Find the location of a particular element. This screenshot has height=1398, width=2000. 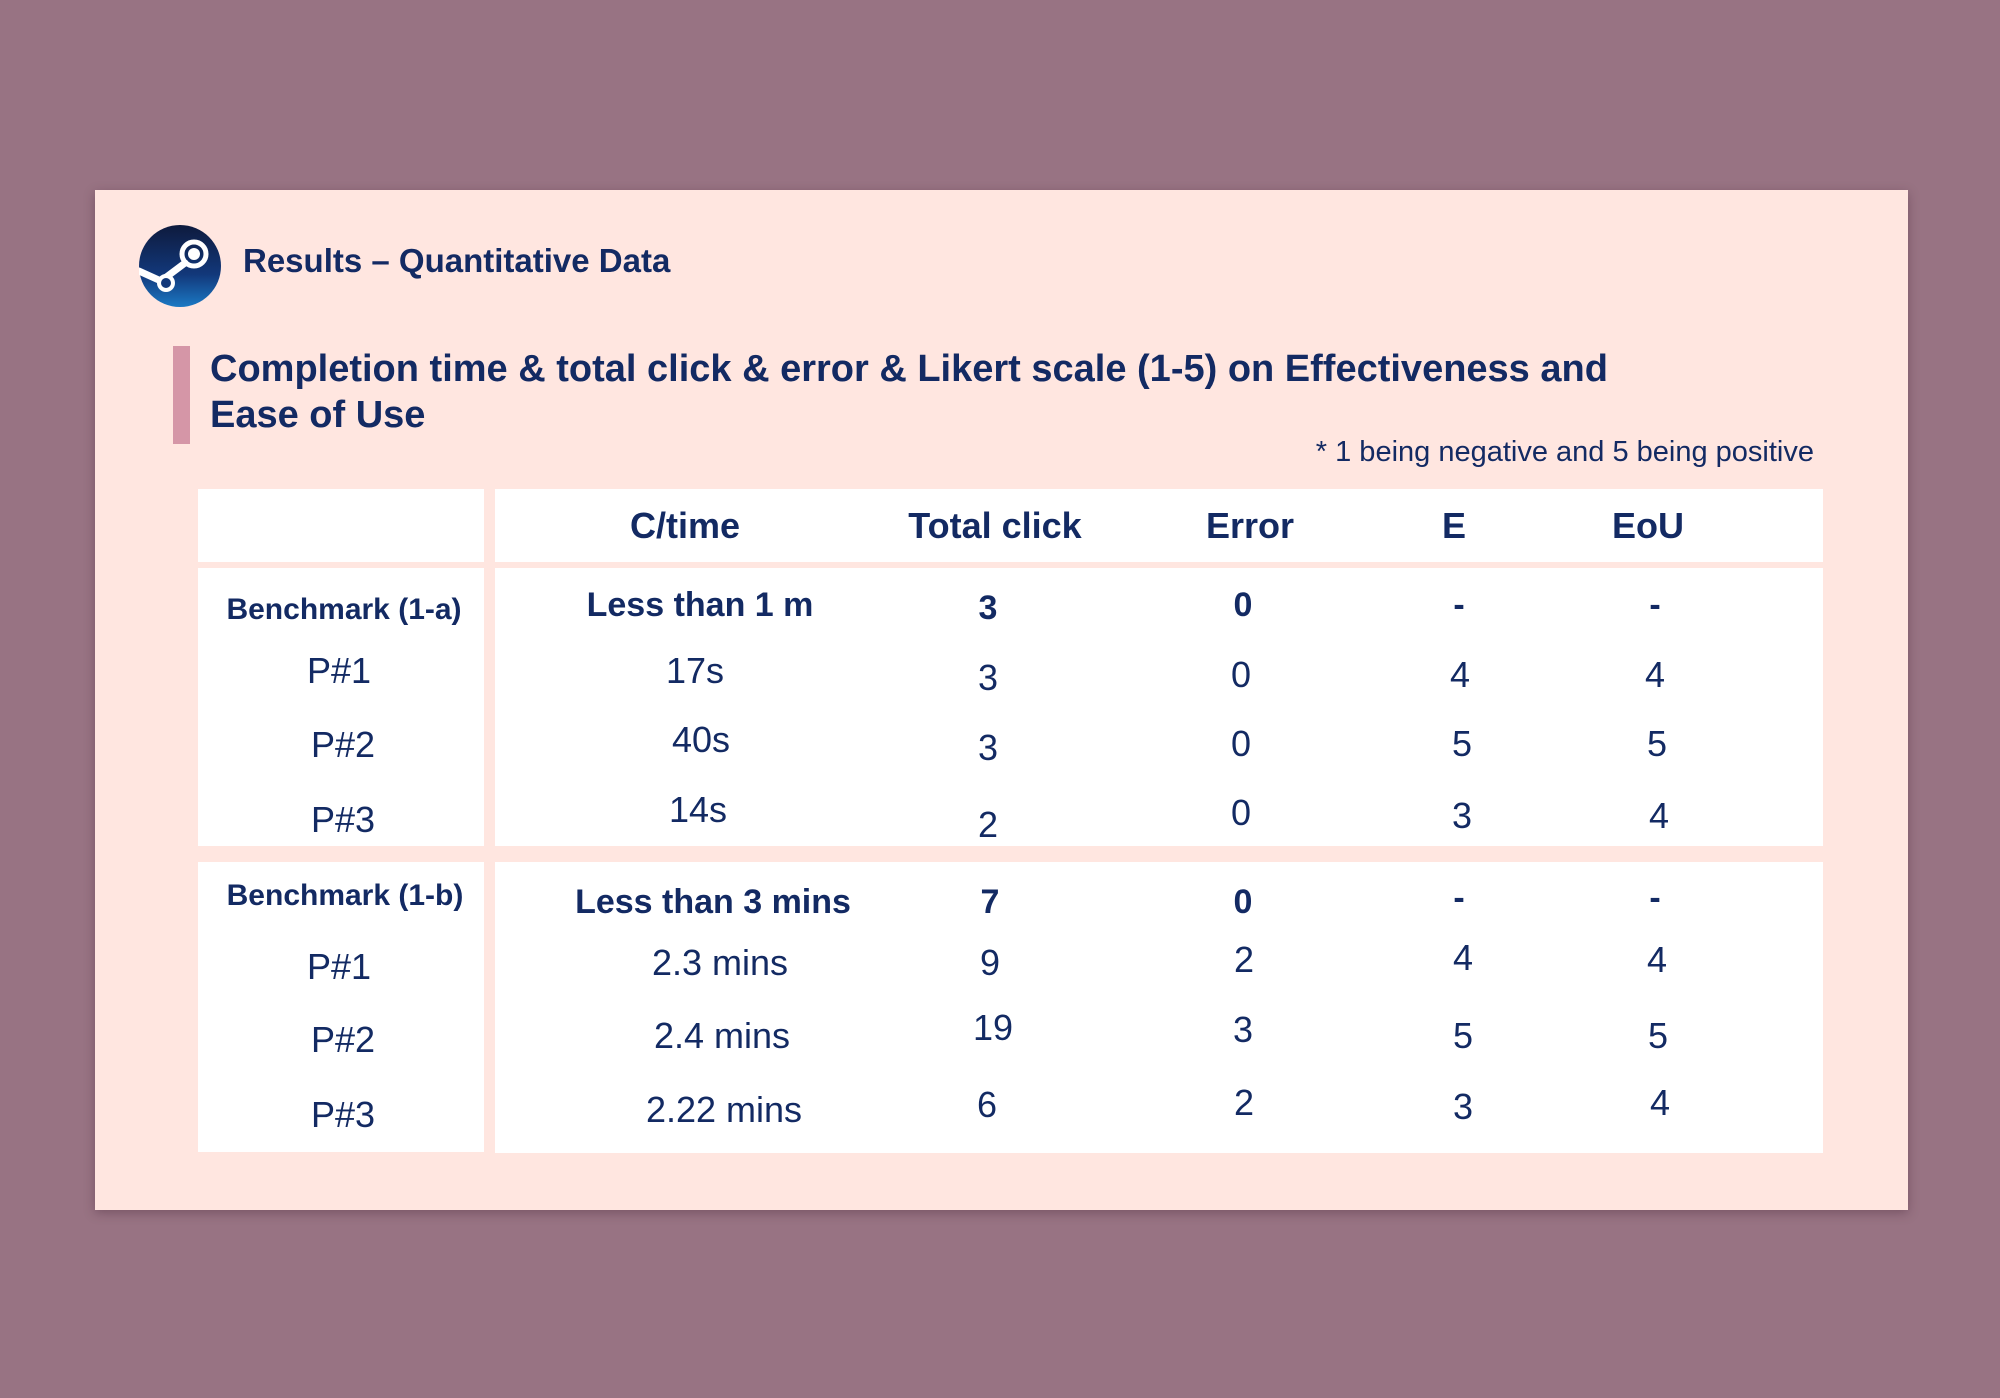

benchmark-1a-total-click: 3 is located at coordinates (988, 608).